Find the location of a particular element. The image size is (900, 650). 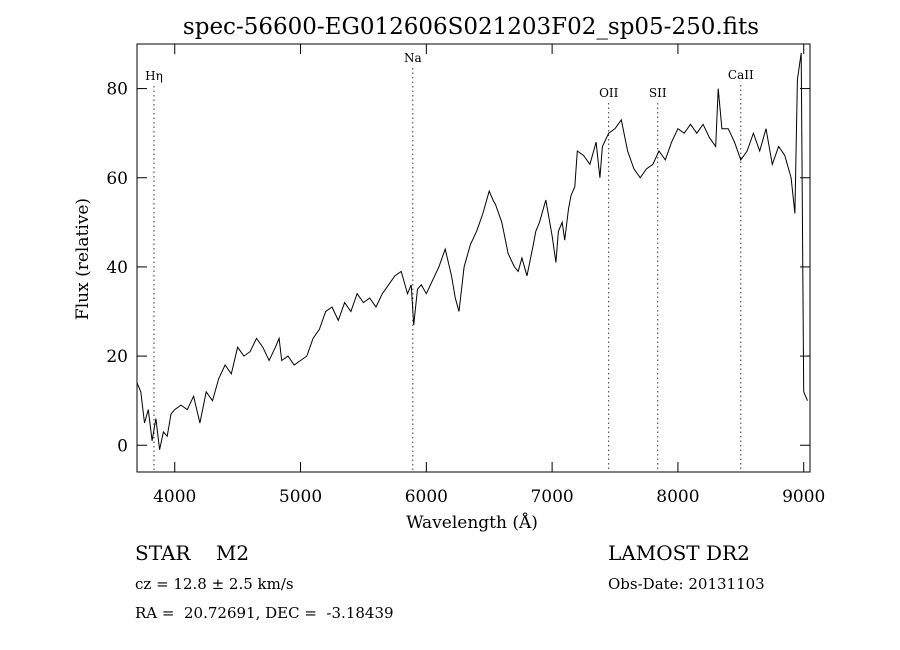

y-tick-label: 60 is located at coordinates (117, 179).